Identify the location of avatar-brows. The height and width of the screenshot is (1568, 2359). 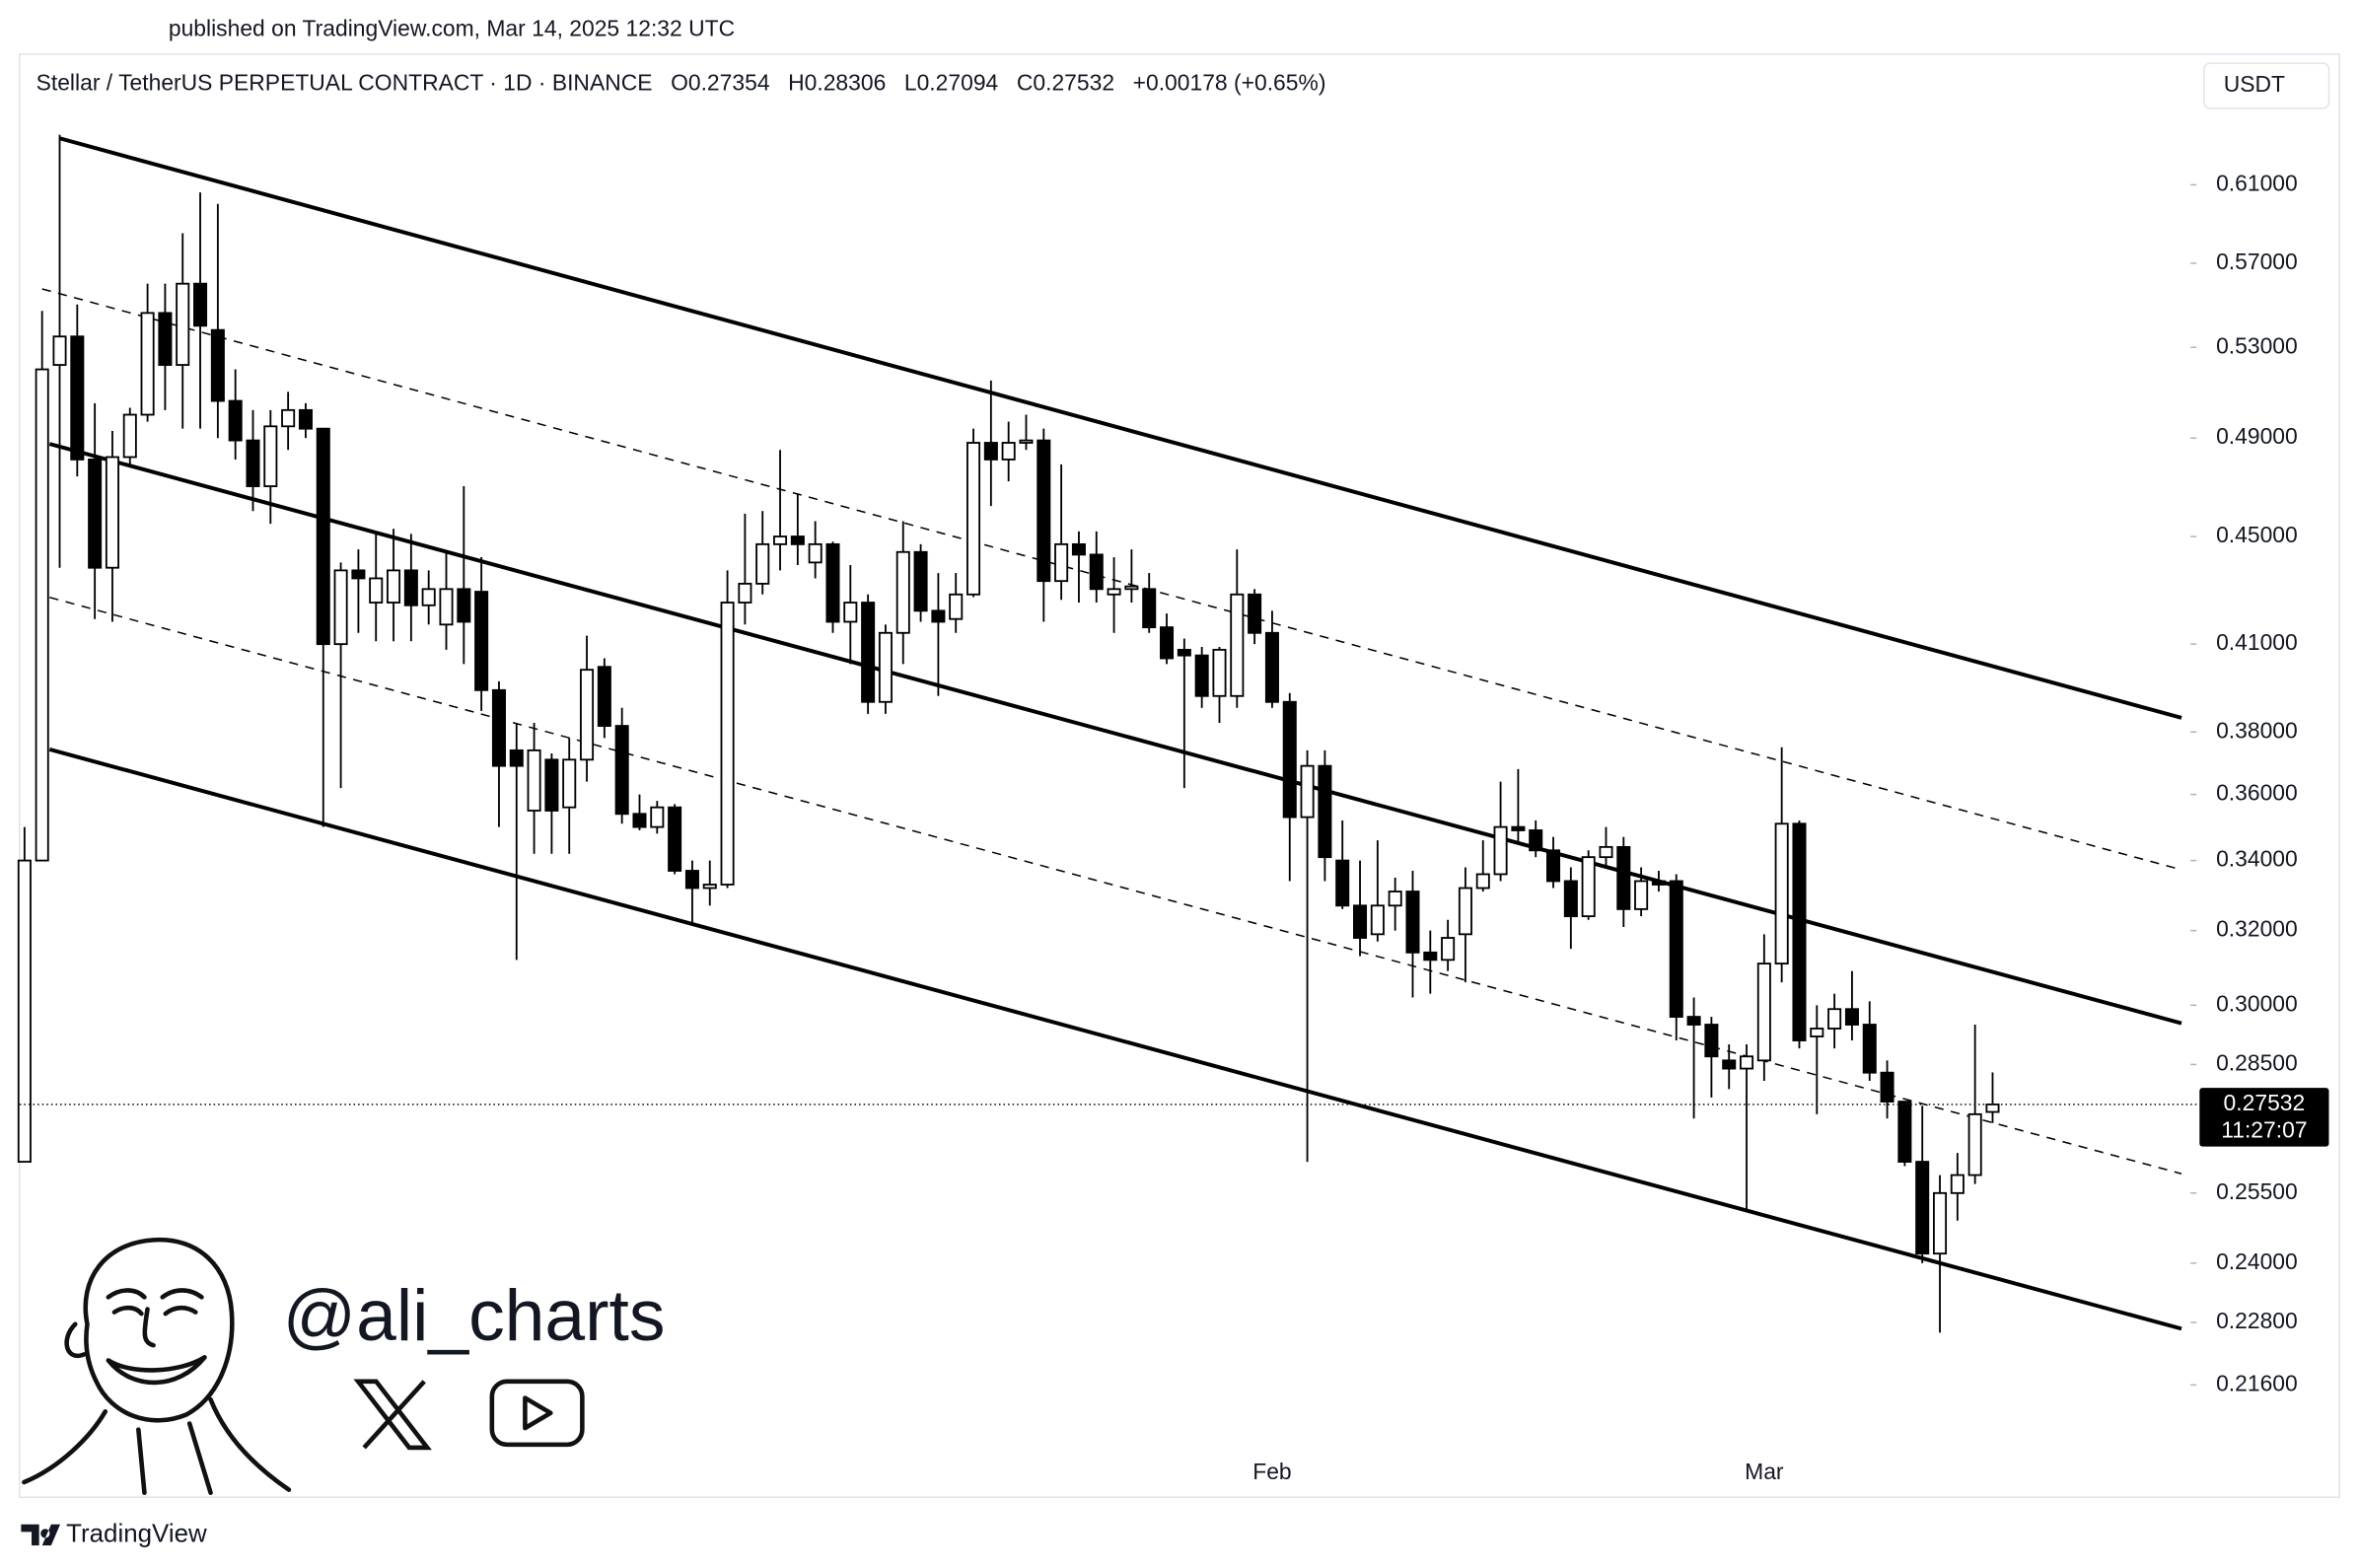
(155, 1294).